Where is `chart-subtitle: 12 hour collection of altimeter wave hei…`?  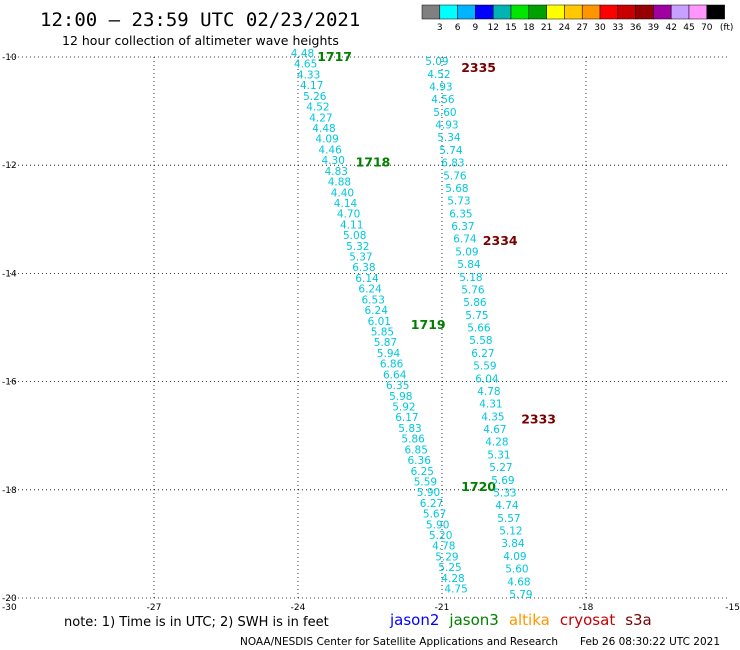
chart-subtitle: 12 hour collection of altimeter wave hei… is located at coordinates (200, 40).